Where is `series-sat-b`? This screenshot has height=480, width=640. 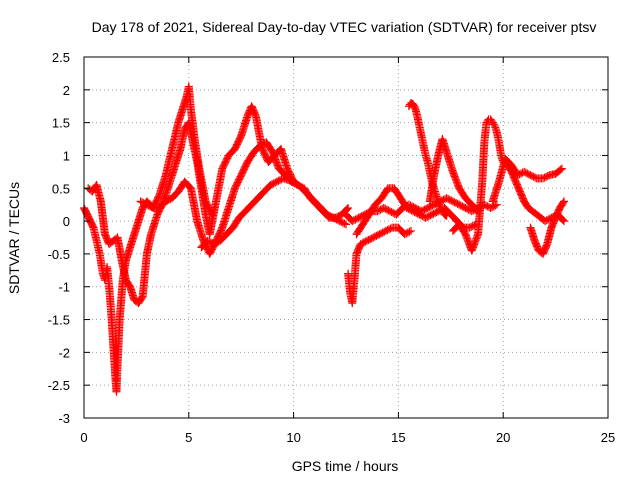
series-sat-b is located at coordinates (191, 205).